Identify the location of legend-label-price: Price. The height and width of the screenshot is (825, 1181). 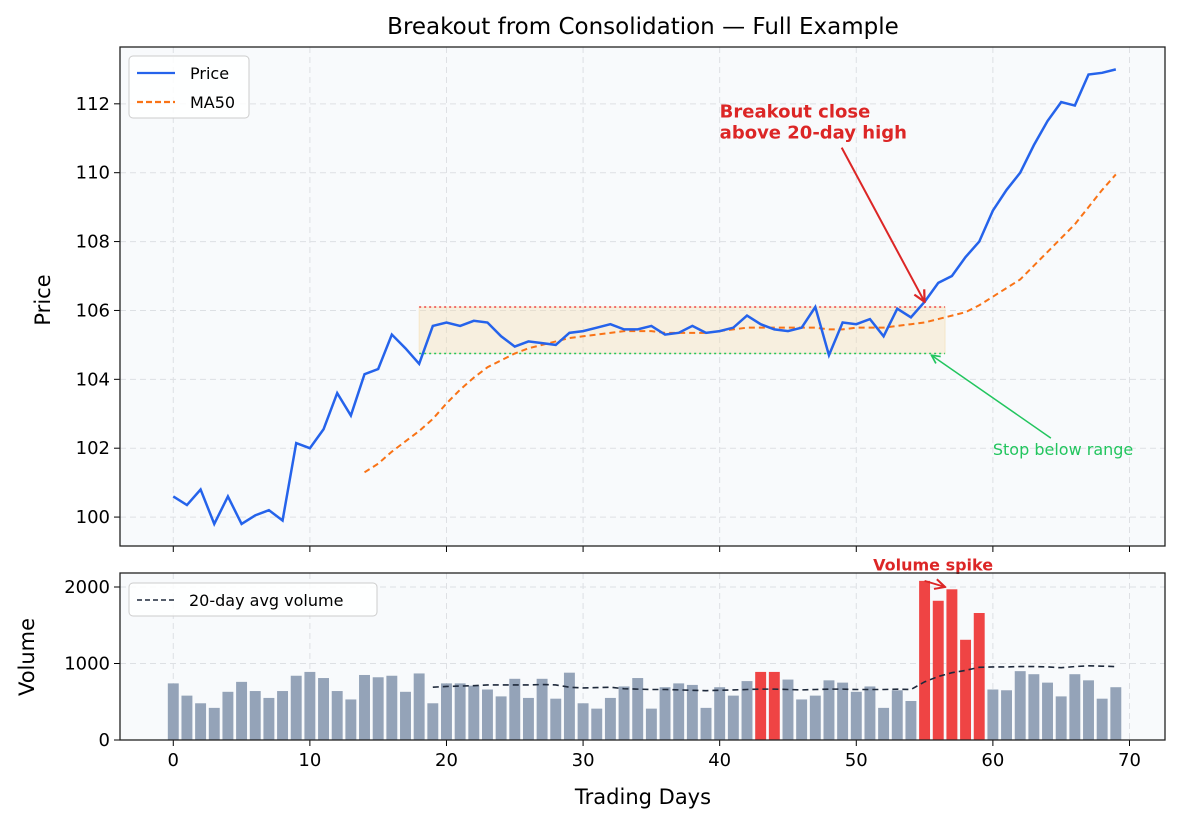
(209, 73).